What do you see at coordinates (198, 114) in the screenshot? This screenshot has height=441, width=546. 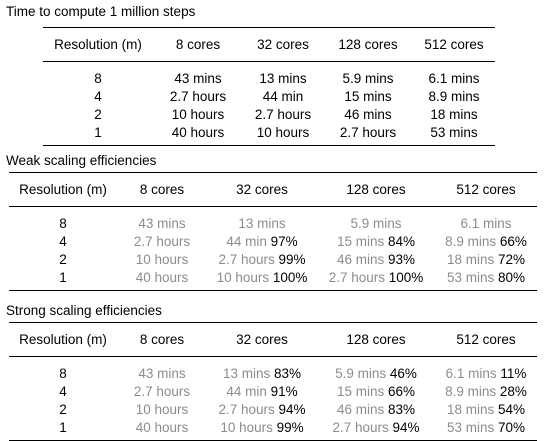 I see `time-cell: 10 hours` at bounding box center [198, 114].